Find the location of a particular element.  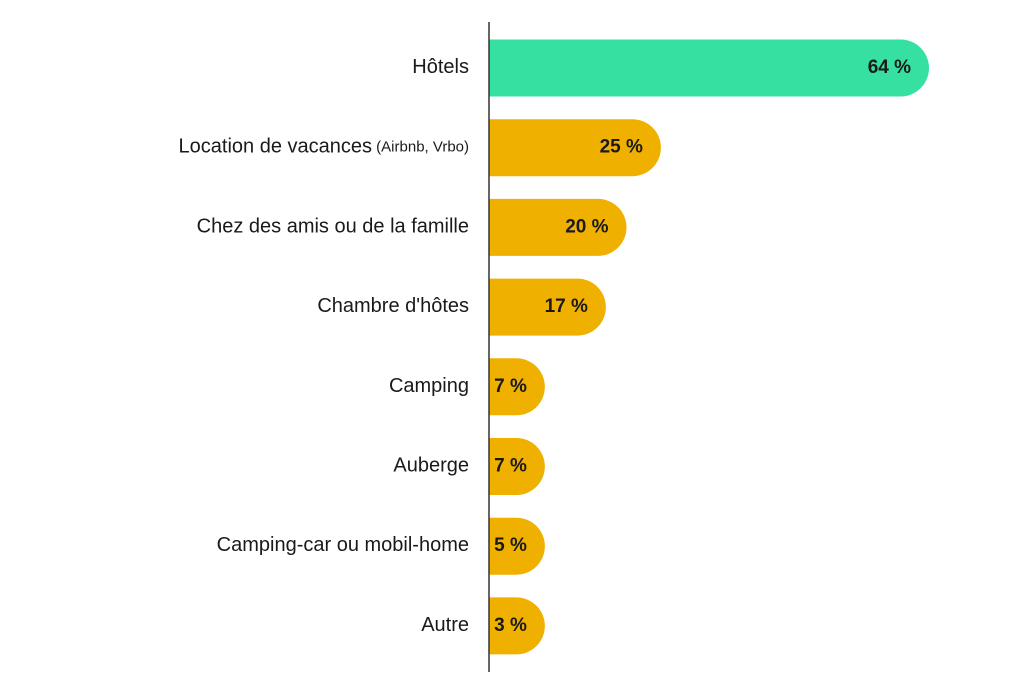

category-label: Hôtels is located at coordinates (440, 67).